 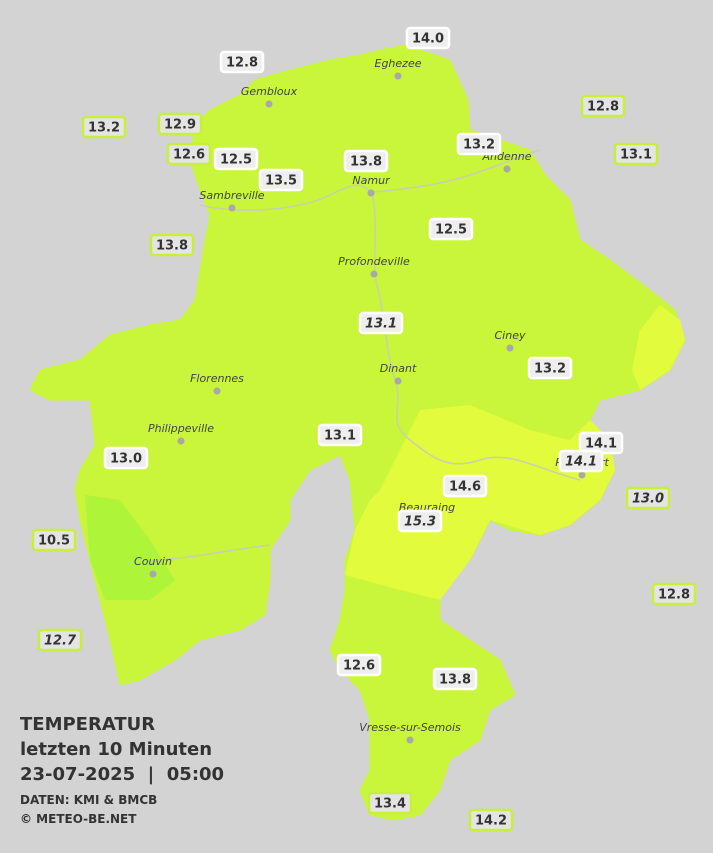 I want to click on city-name: Ciney, so click(x=510, y=335).